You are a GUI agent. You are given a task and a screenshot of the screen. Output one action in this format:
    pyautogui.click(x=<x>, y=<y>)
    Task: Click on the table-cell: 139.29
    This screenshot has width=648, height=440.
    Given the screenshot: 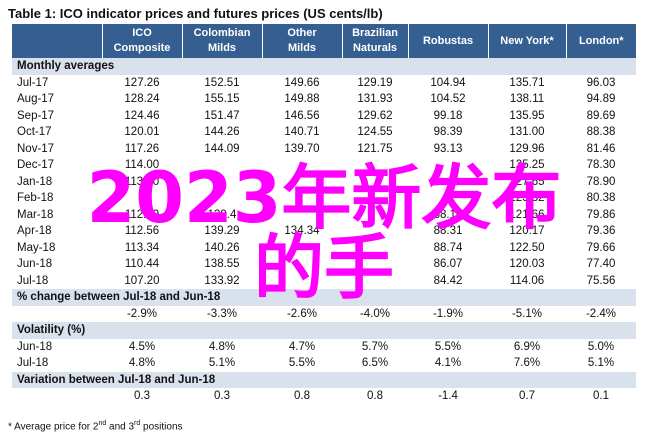 What is the action you would take?
    pyautogui.click(x=222, y=231)
    